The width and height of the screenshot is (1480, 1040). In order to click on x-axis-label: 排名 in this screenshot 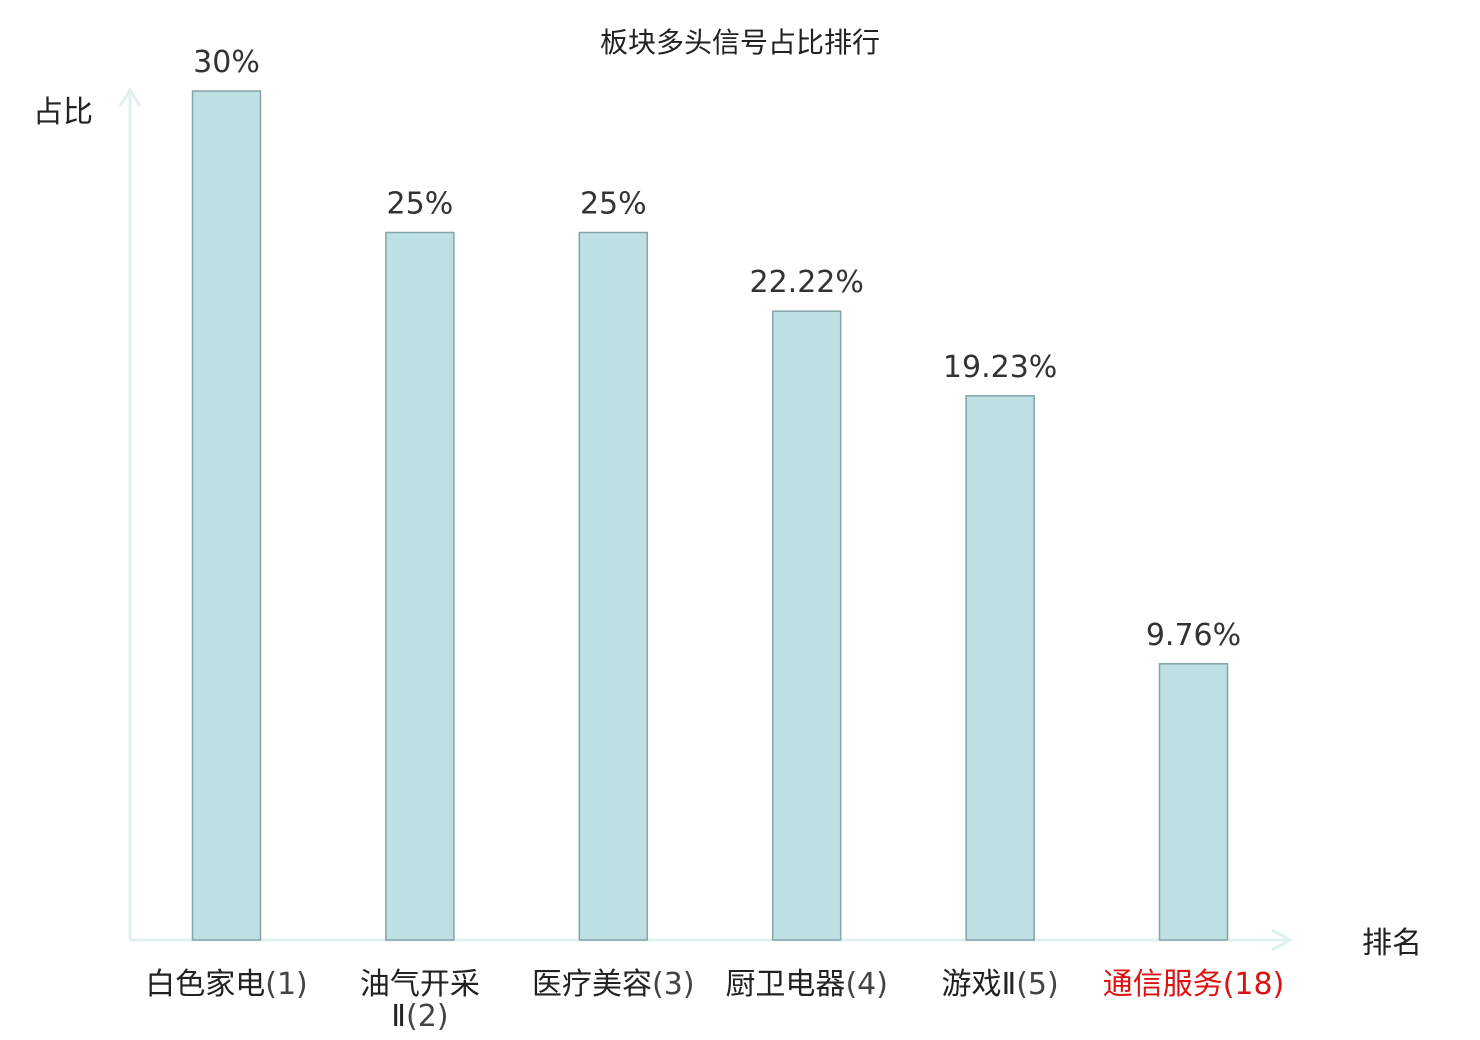, I will do `click(1392, 943)`.